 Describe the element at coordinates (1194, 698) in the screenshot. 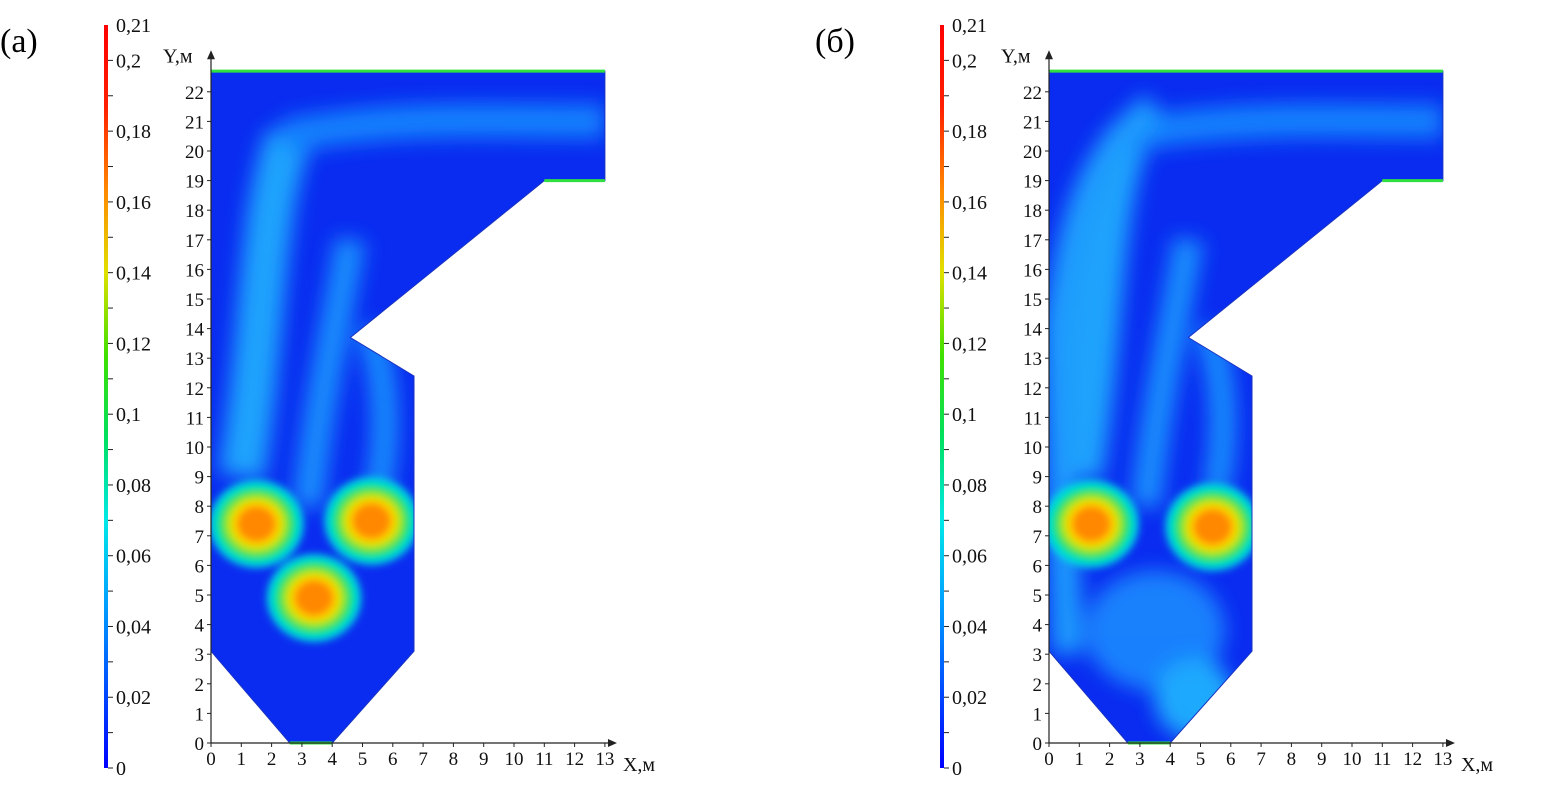

I see `plume-blob` at that location.